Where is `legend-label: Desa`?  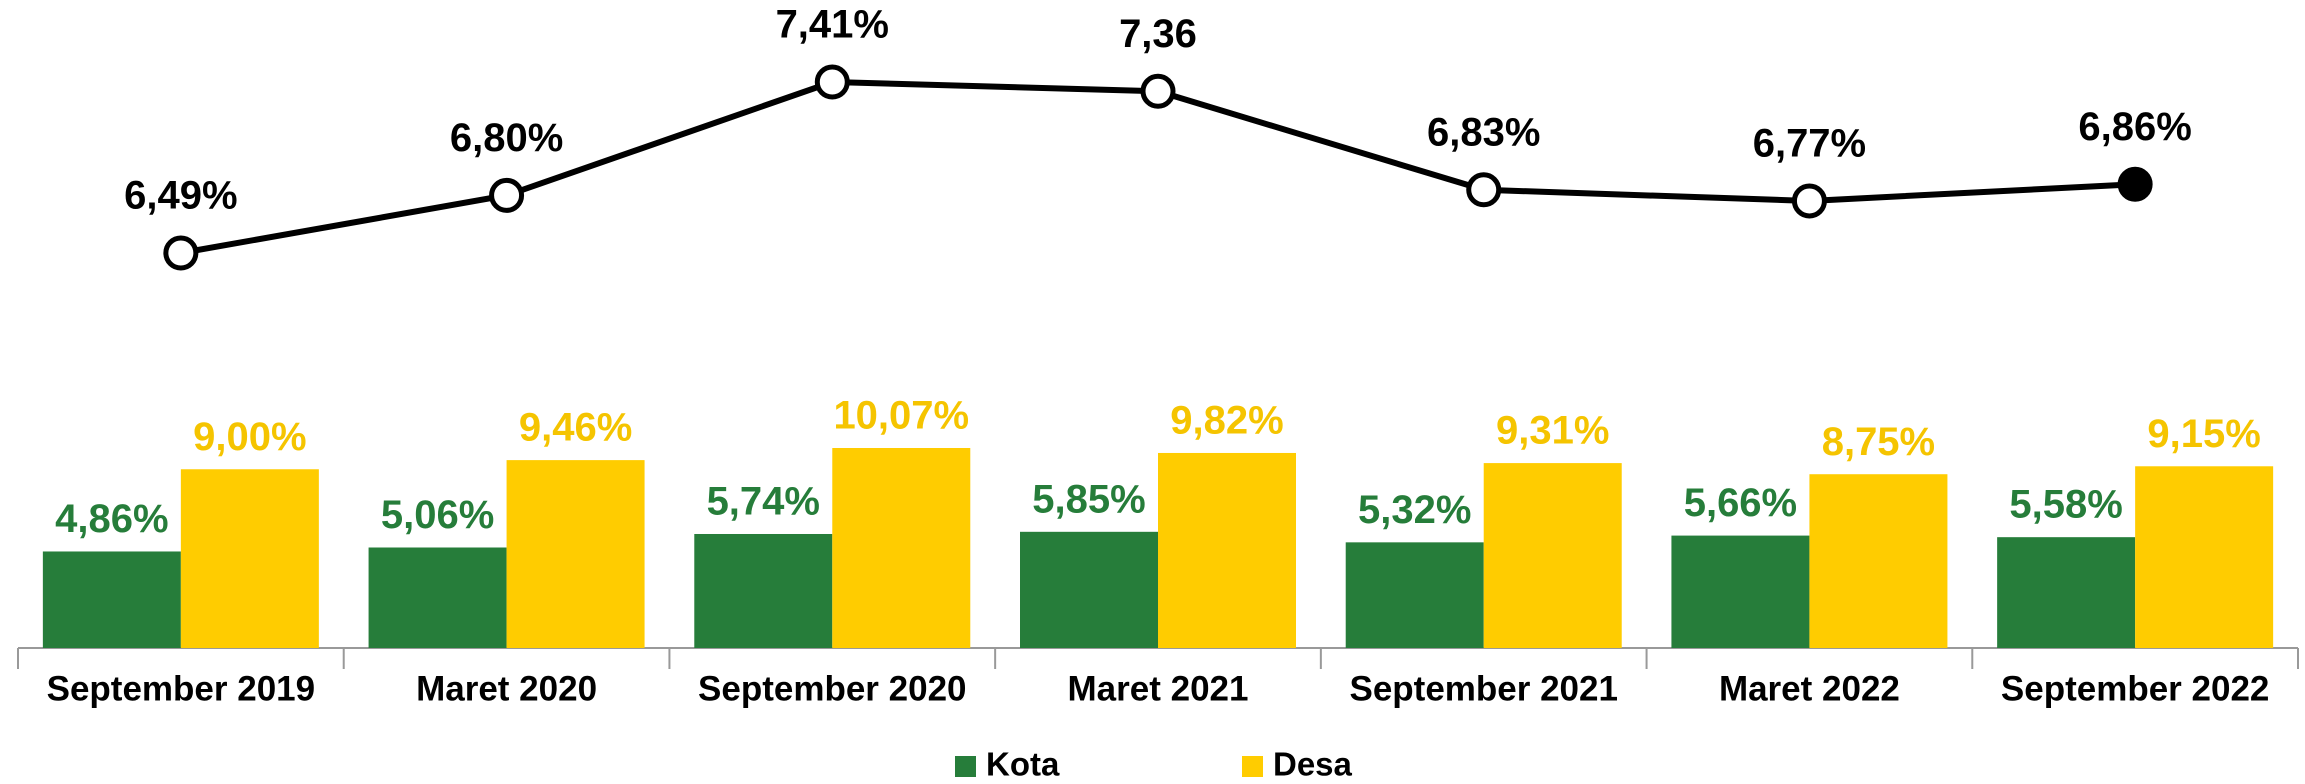 legend-label: Desa is located at coordinates (1313, 764).